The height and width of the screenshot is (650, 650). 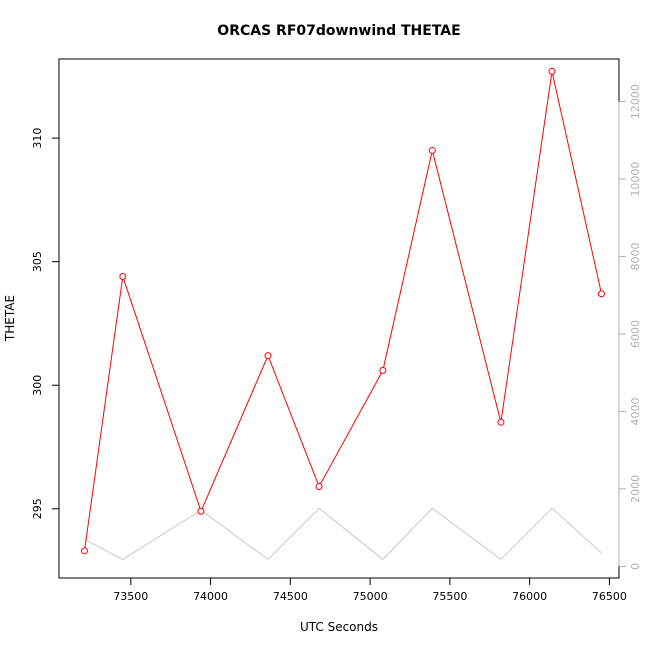 I want to click on x-tick-label: 76500, so click(x=609, y=596).